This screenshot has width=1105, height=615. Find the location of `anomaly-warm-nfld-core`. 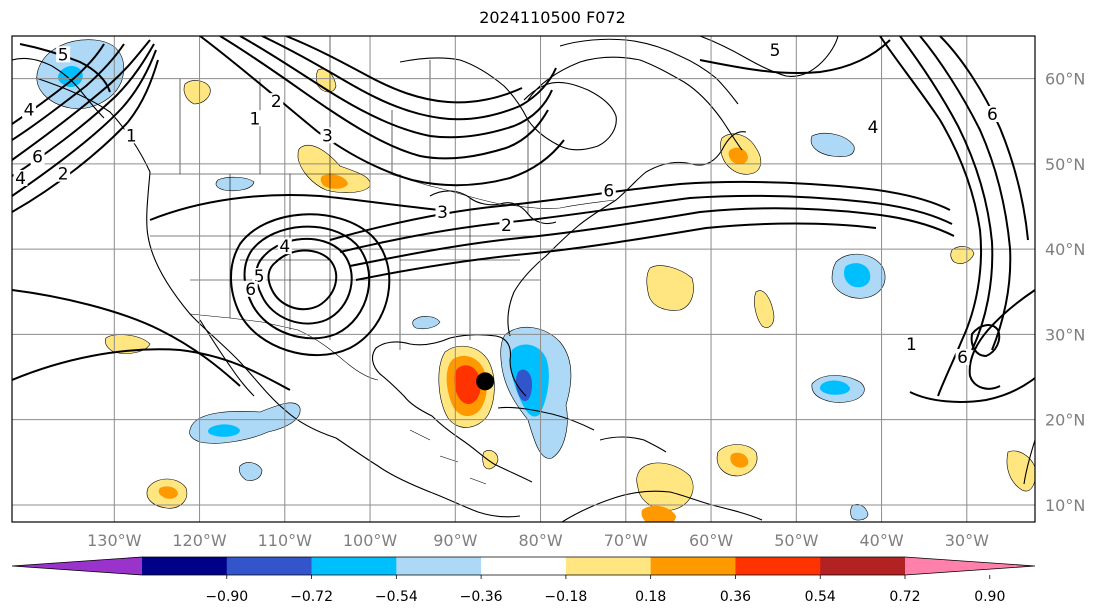

anomaly-warm-nfld-core is located at coordinates (738, 156).